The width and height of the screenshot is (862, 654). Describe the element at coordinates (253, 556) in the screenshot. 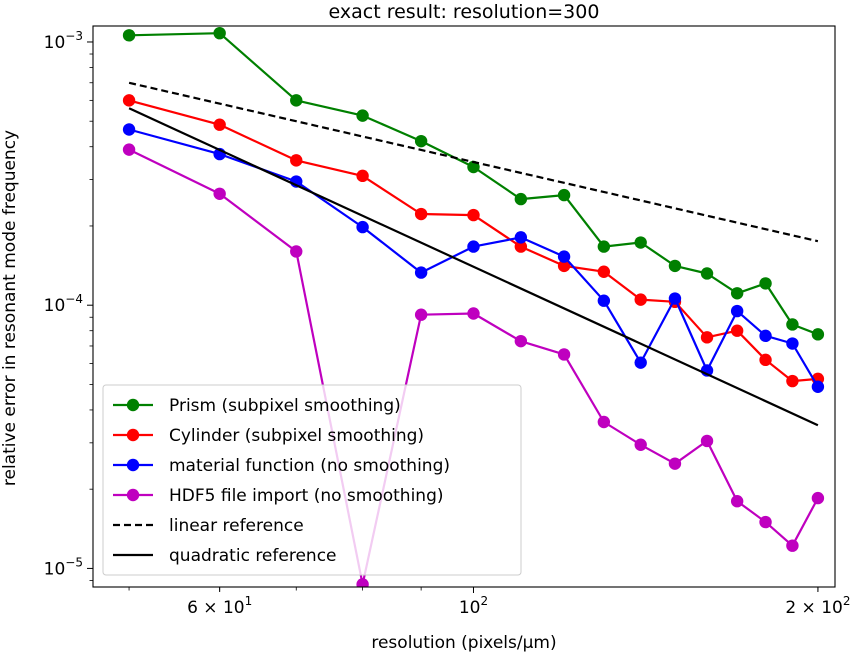

I see `legend-label-5: quadratic reference` at that location.